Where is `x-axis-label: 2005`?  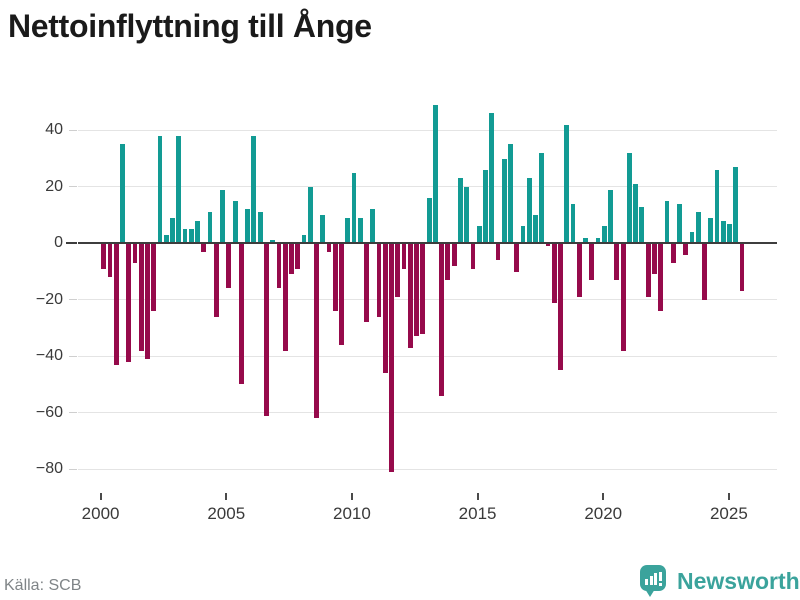 x-axis-label: 2005 is located at coordinates (226, 513).